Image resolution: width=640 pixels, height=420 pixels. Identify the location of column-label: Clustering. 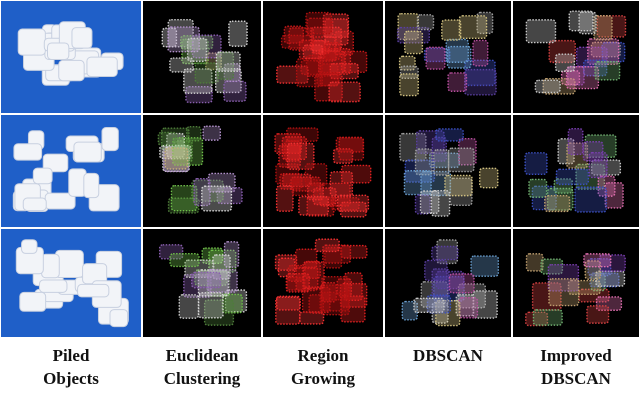
(202, 378).